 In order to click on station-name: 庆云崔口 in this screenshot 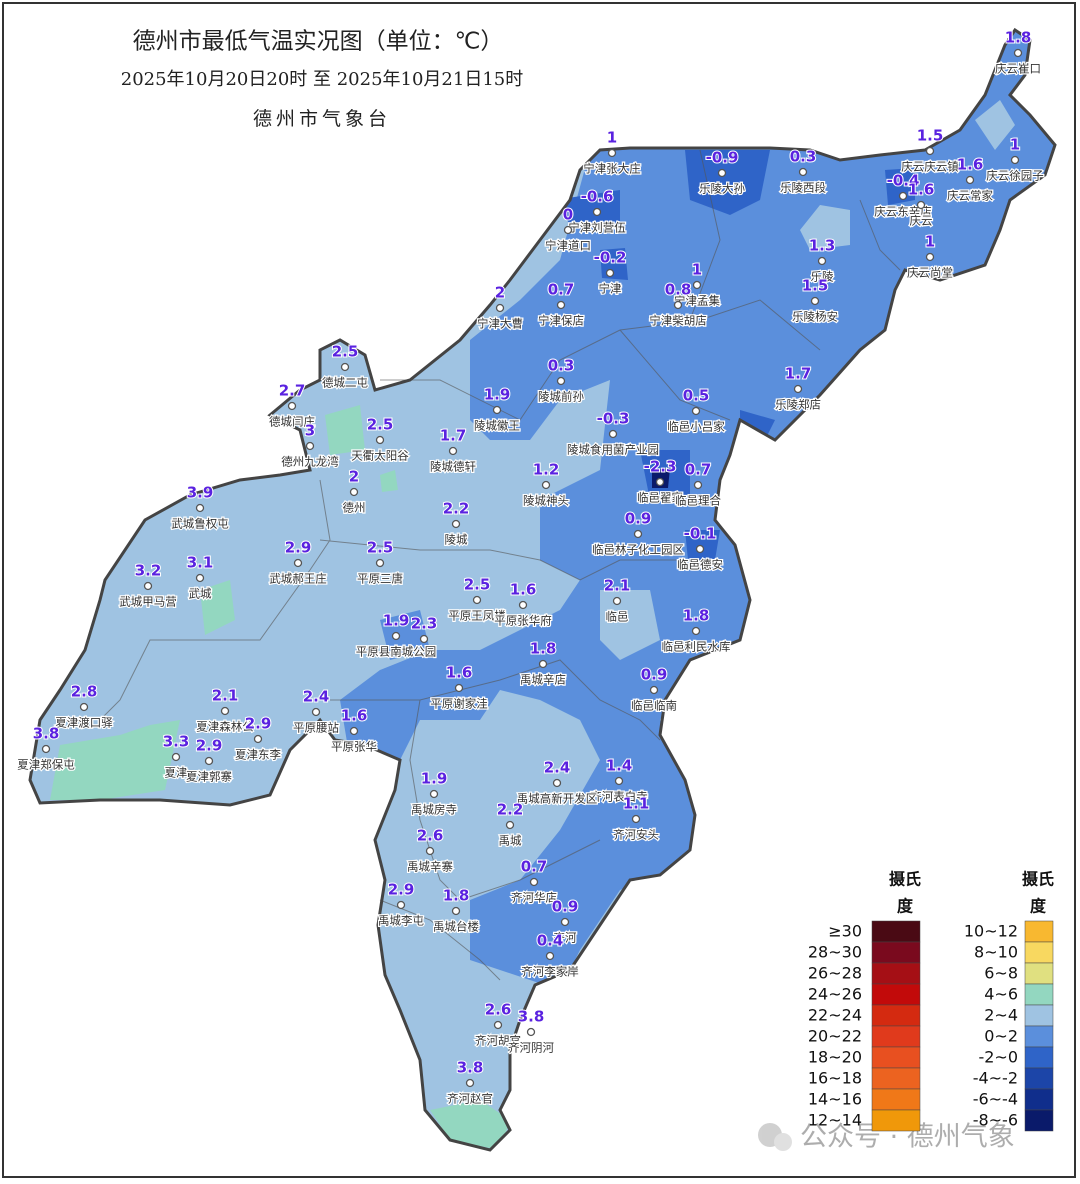, I will do `click(1018, 69)`.